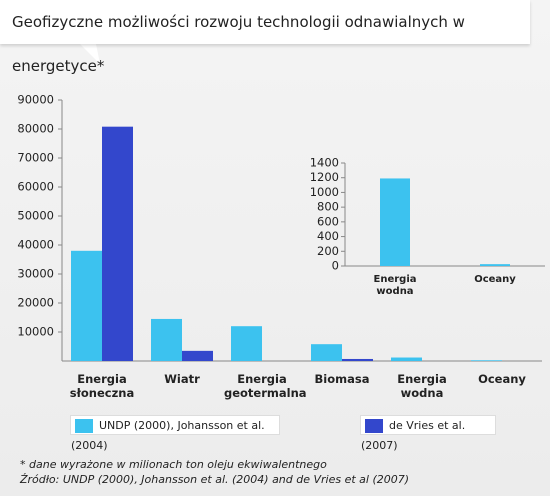  I want to click on y-tick-label: 10000, so click(35, 332).